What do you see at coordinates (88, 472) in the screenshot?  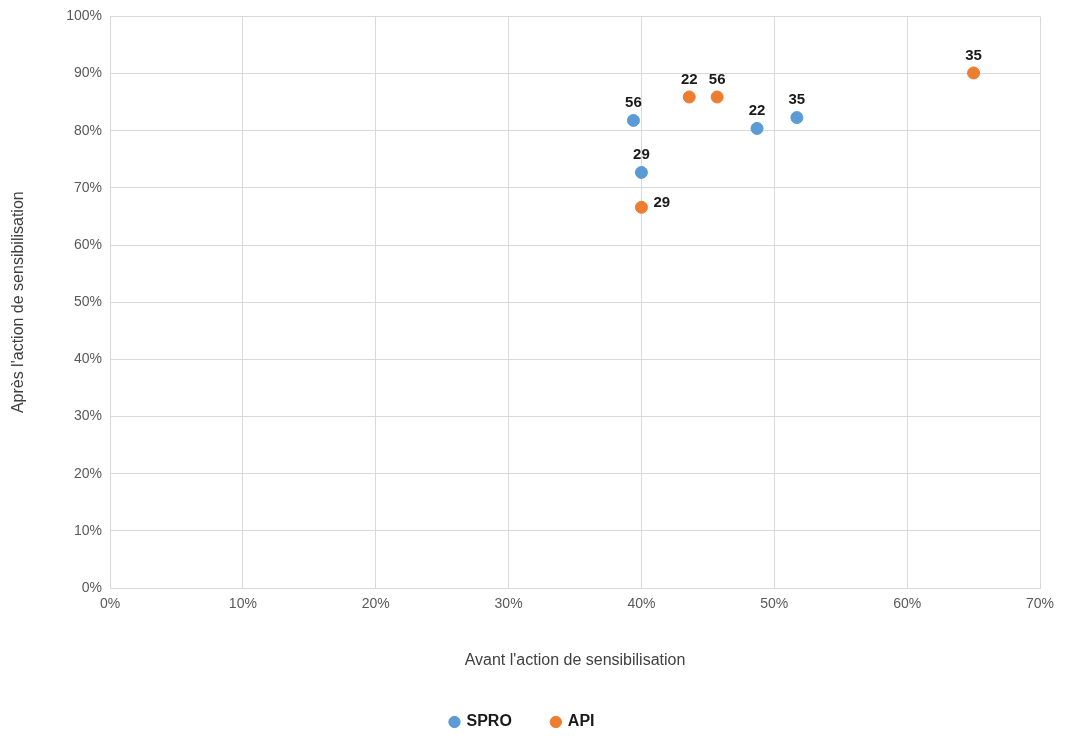 I see `y-tick-label: 20%` at bounding box center [88, 472].